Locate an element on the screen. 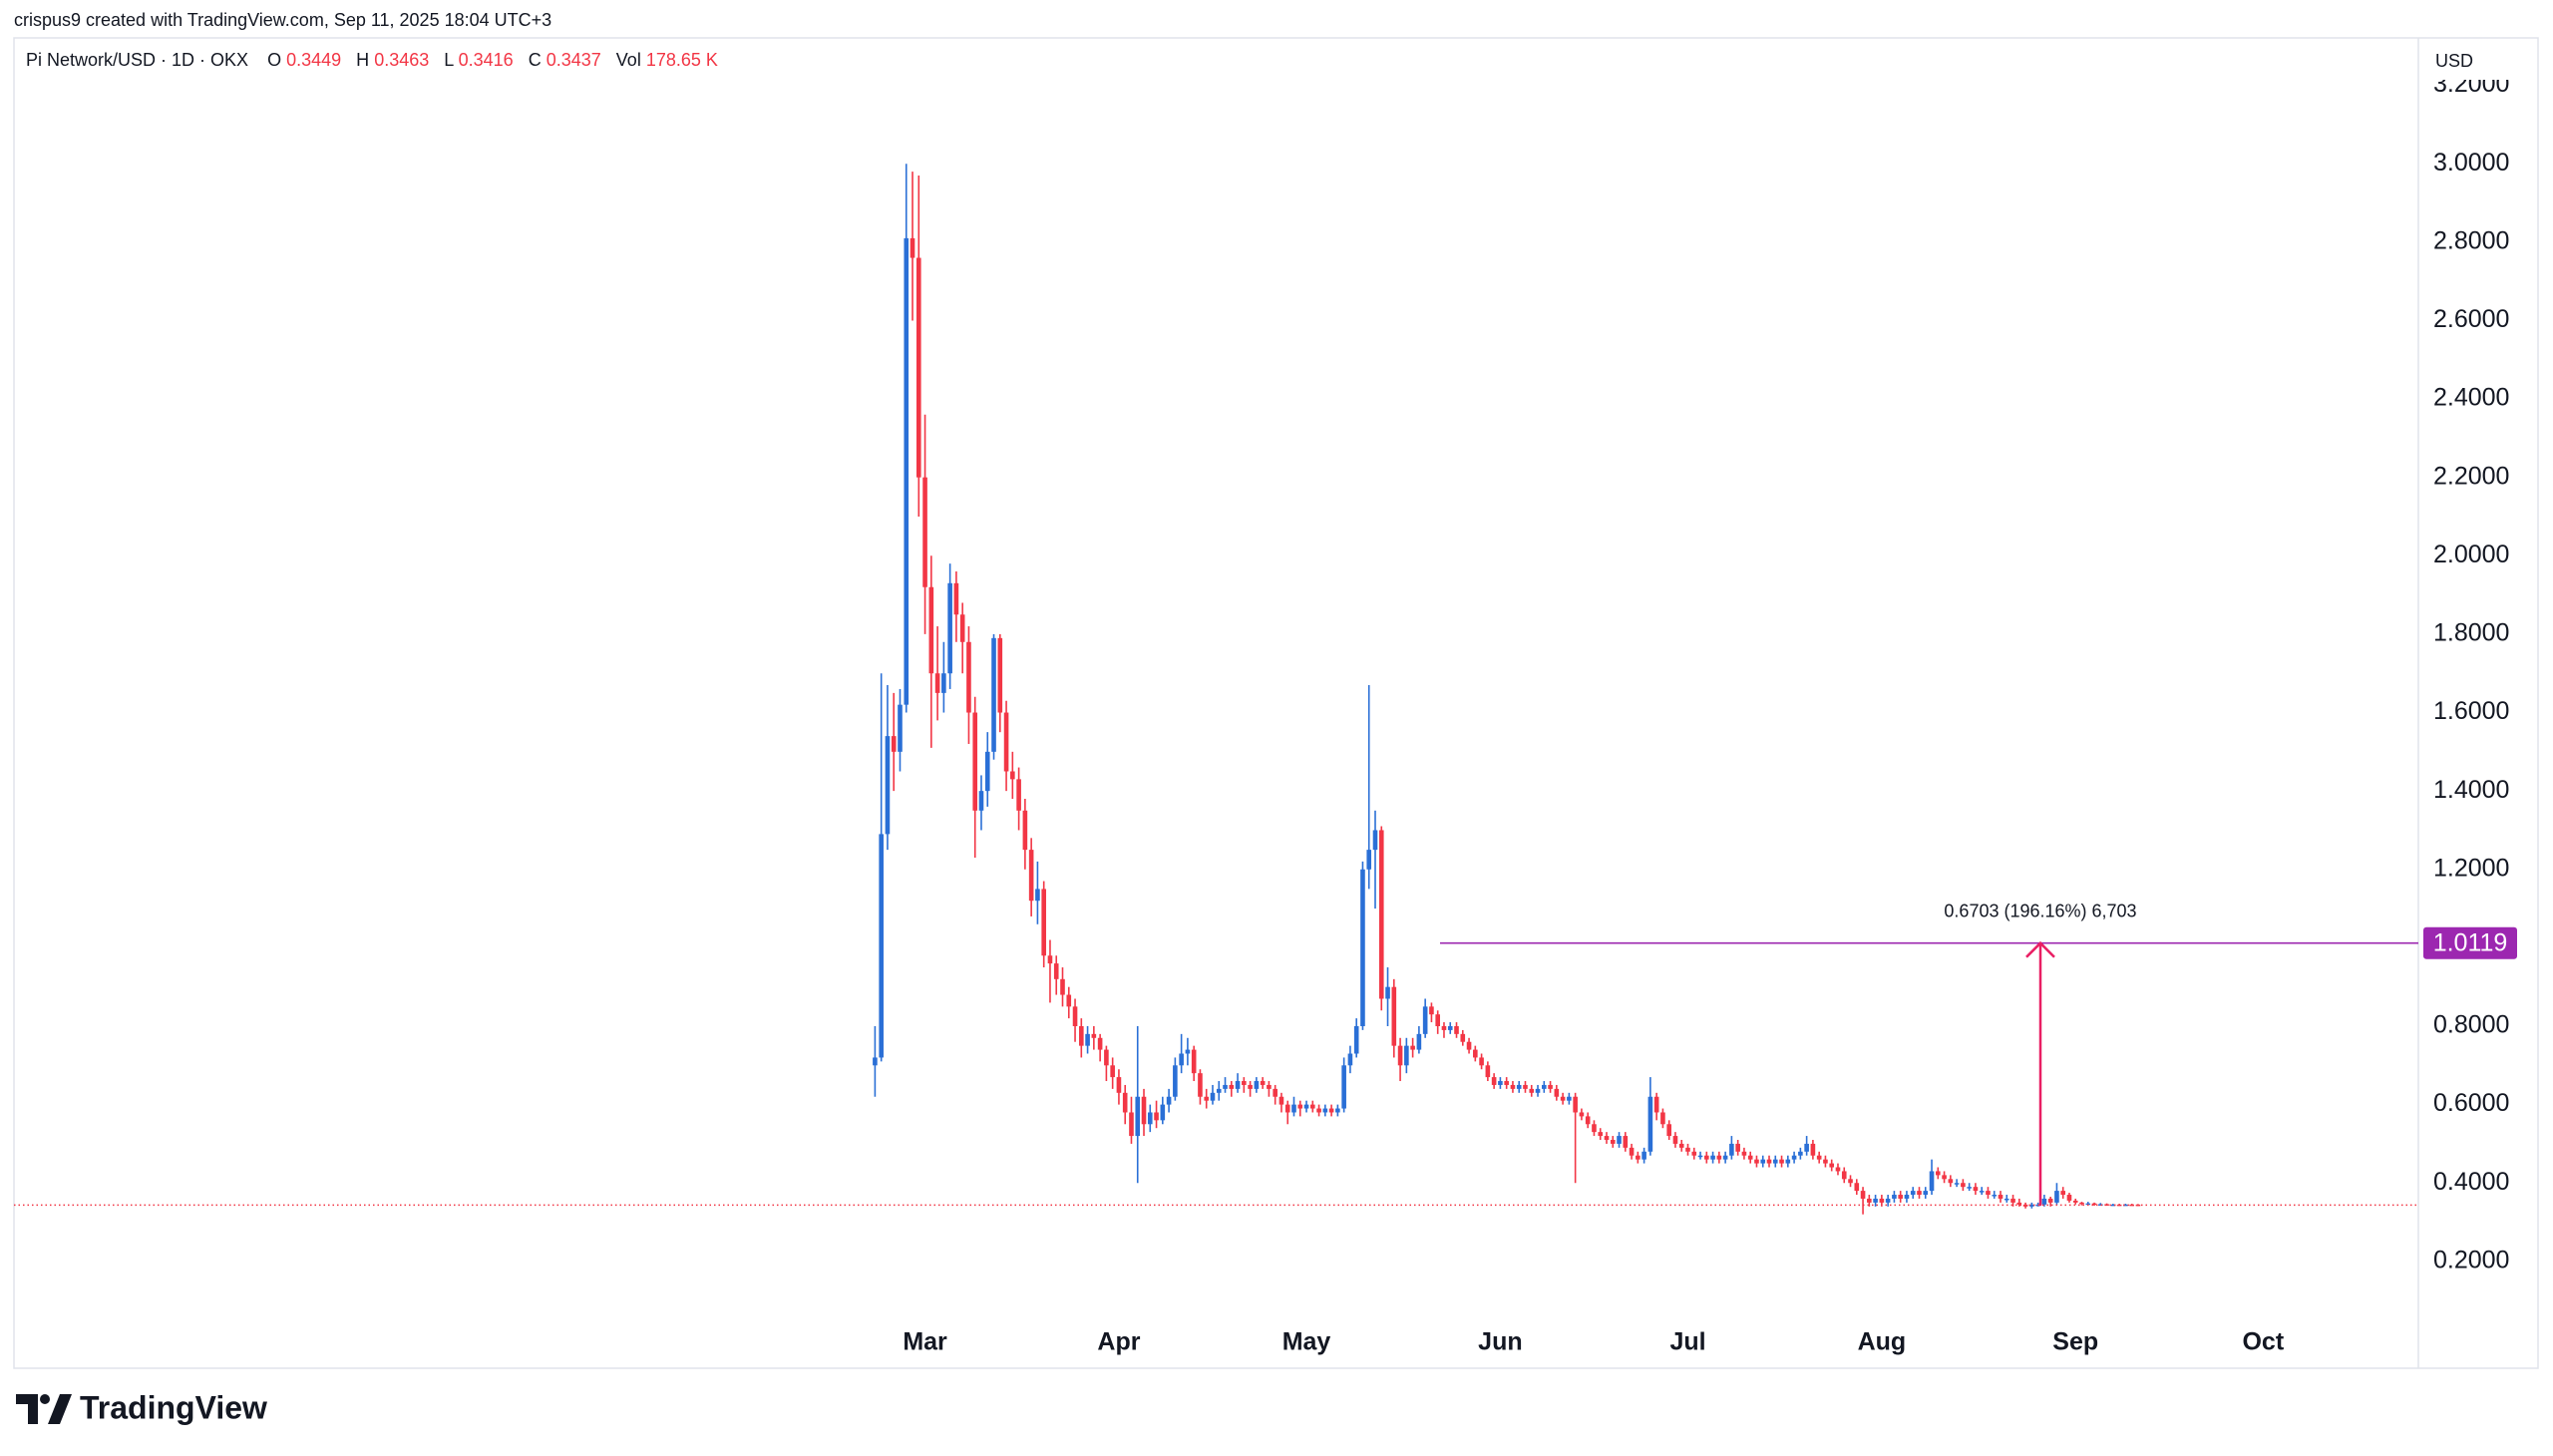  price-line-label-box is located at coordinates (2470, 942).